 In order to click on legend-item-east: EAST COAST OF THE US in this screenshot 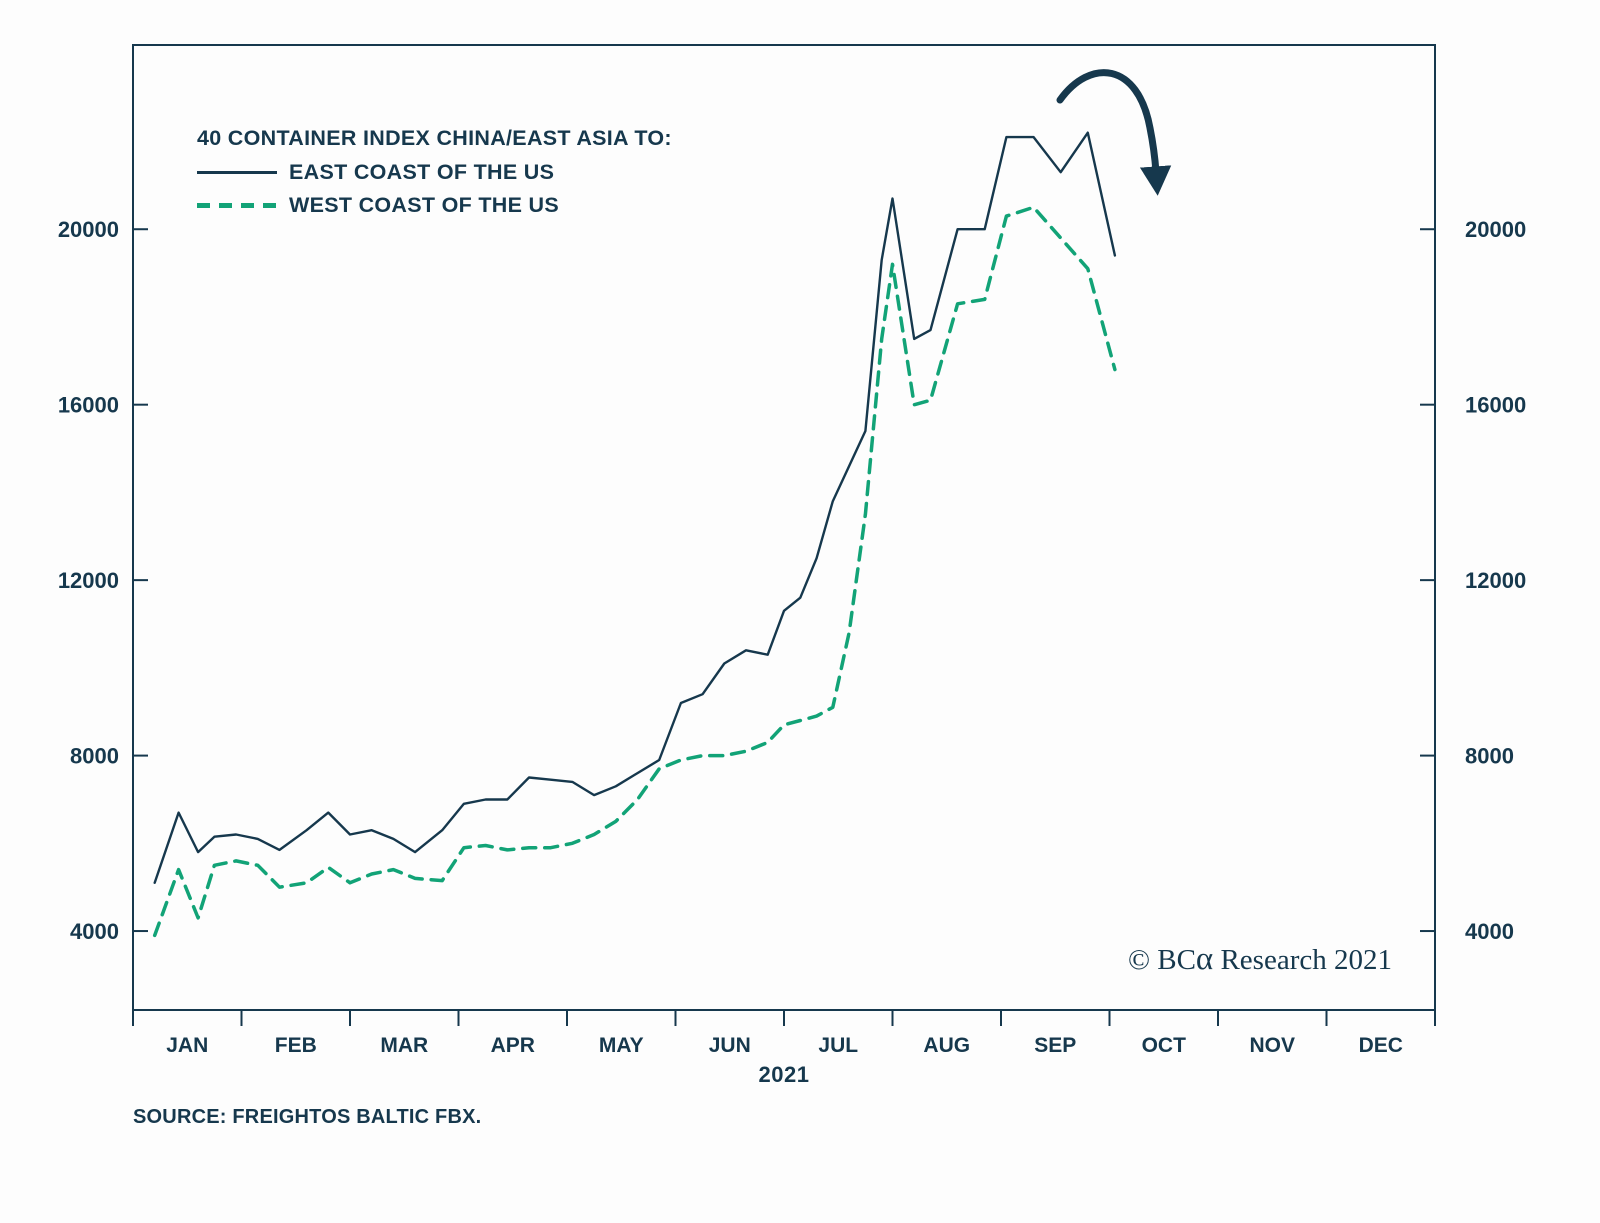, I will do `click(434, 172)`.